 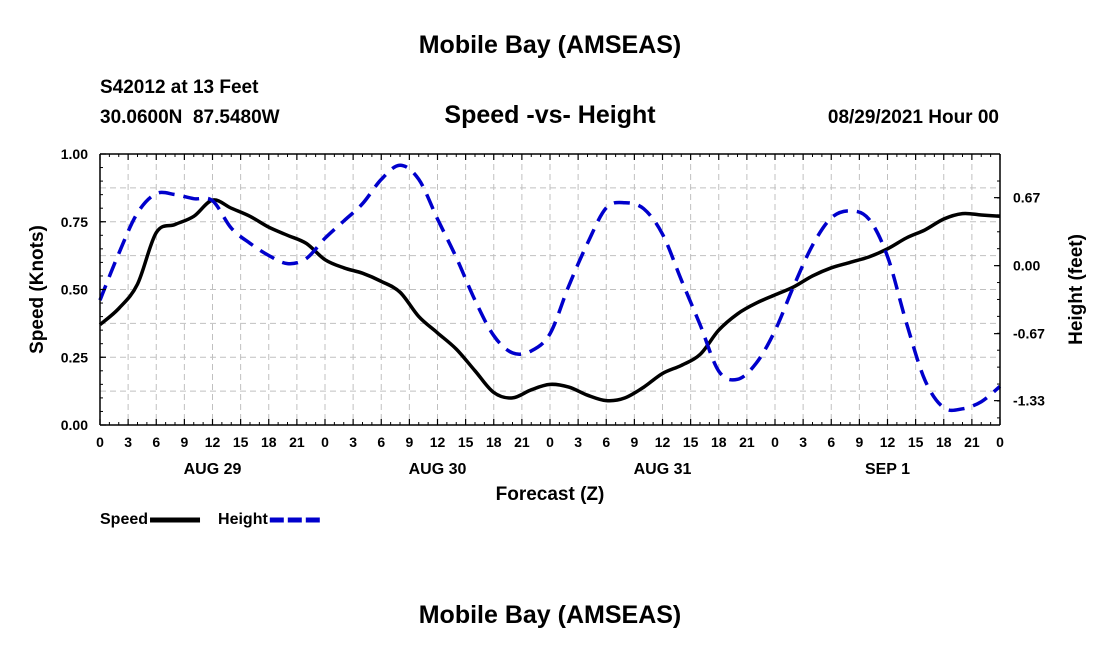 What do you see at coordinates (1076, 289) in the screenshot?
I see `y2-axis-title: Height (feet)` at bounding box center [1076, 289].